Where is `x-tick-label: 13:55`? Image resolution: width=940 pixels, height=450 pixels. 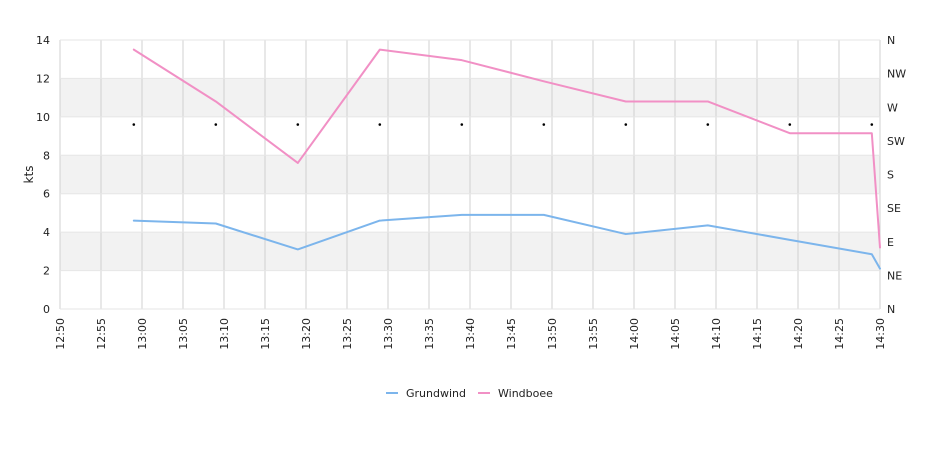 x-tick-label: 13:55 is located at coordinates (593, 334).